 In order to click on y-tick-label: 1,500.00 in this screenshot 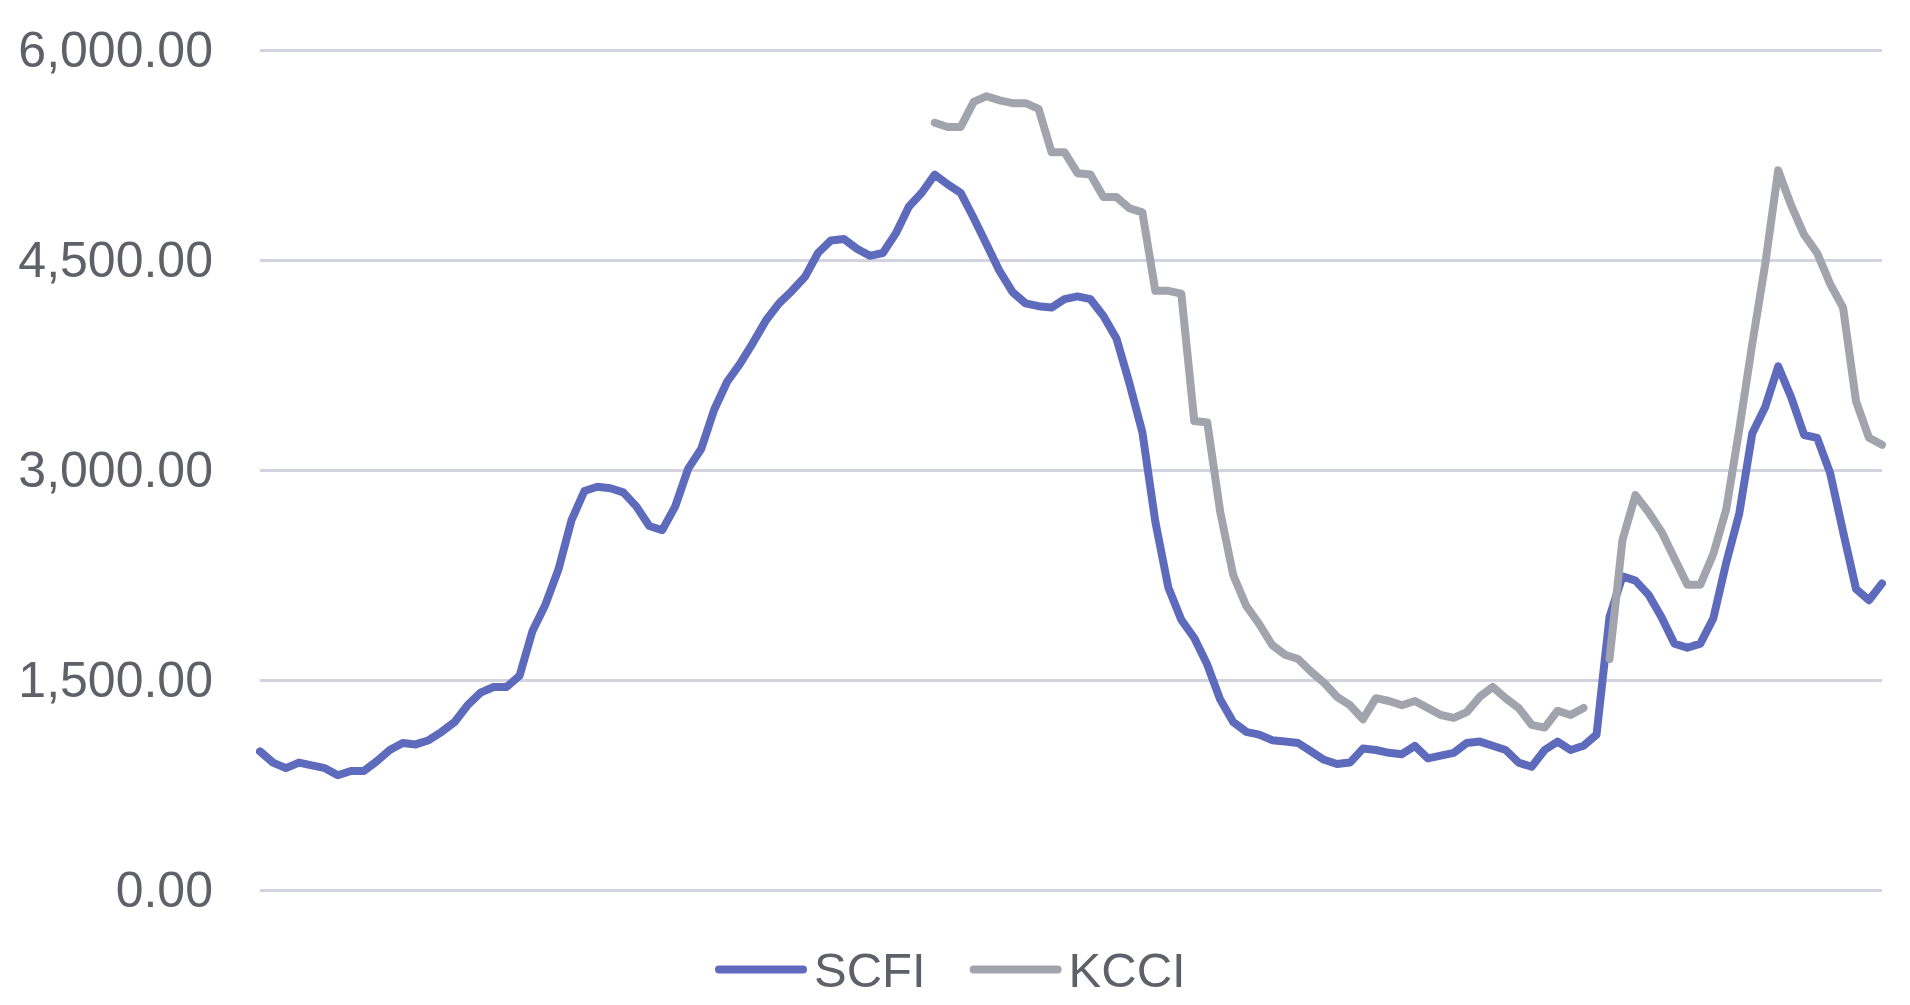, I will do `click(115, 680)`.